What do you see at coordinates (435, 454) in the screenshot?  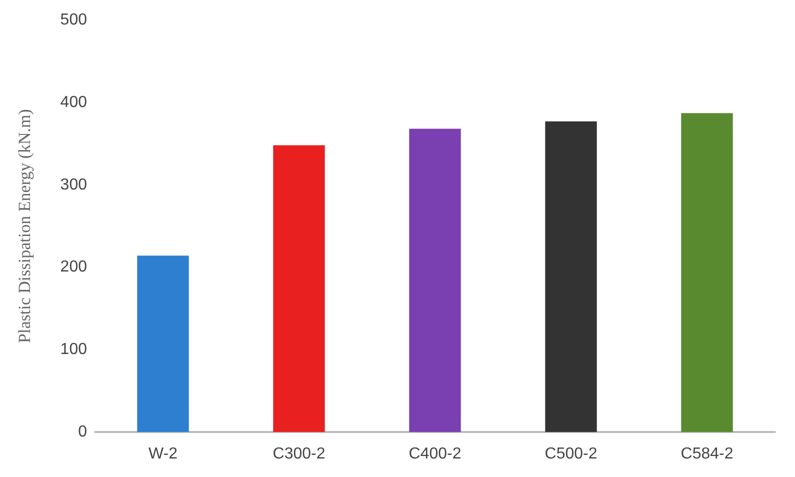 I see `x-tick-label: C400-2` at bounding box center [435, 454].